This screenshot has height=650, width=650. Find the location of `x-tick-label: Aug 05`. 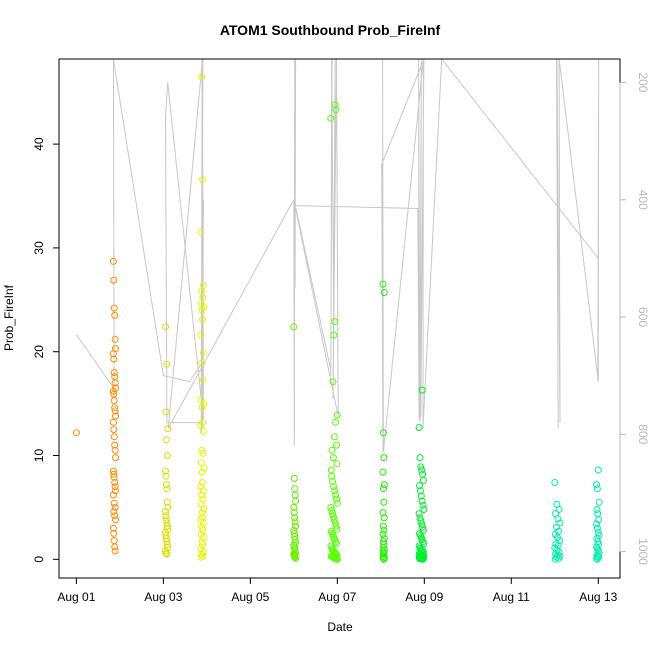

x-tick-label: Aug 05 is located at coordinates (250, 597).